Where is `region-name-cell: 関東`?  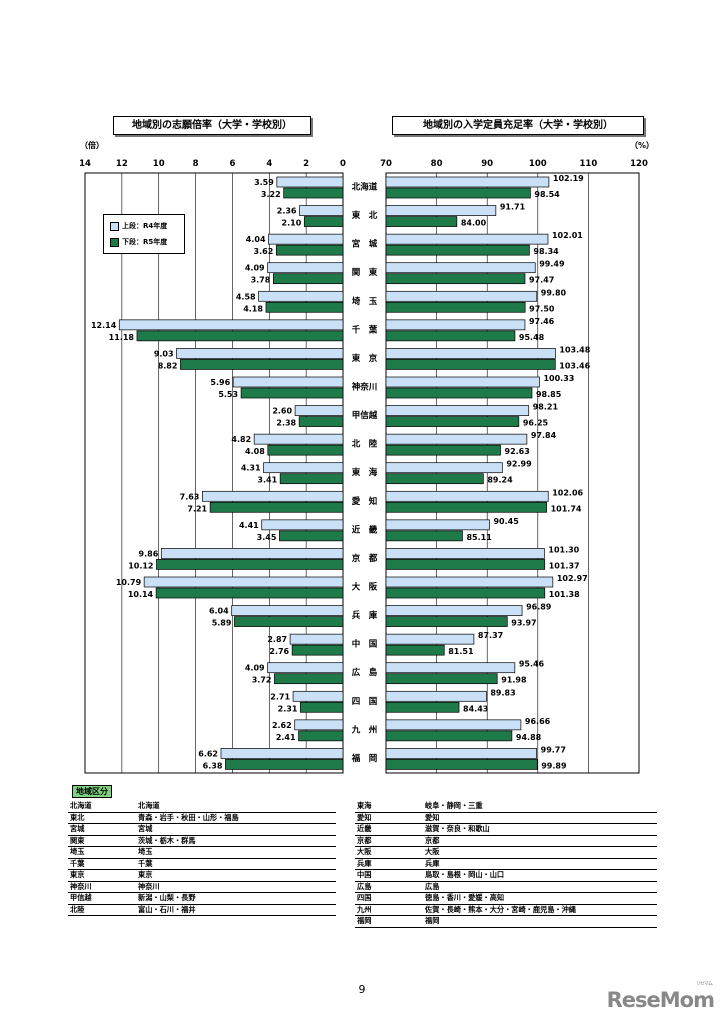 region-name-cell: 関東 is located at coordinates (102, 841).